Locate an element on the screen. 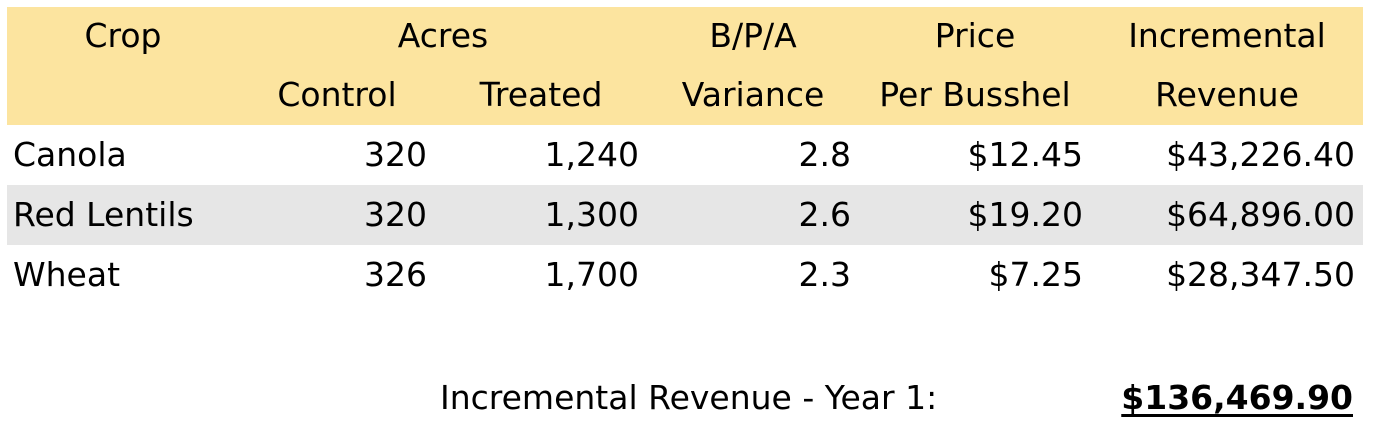 Image resolution: width=1378 pixels, height=428 pixels. header-control: Control is located at coordinates (337, 94).